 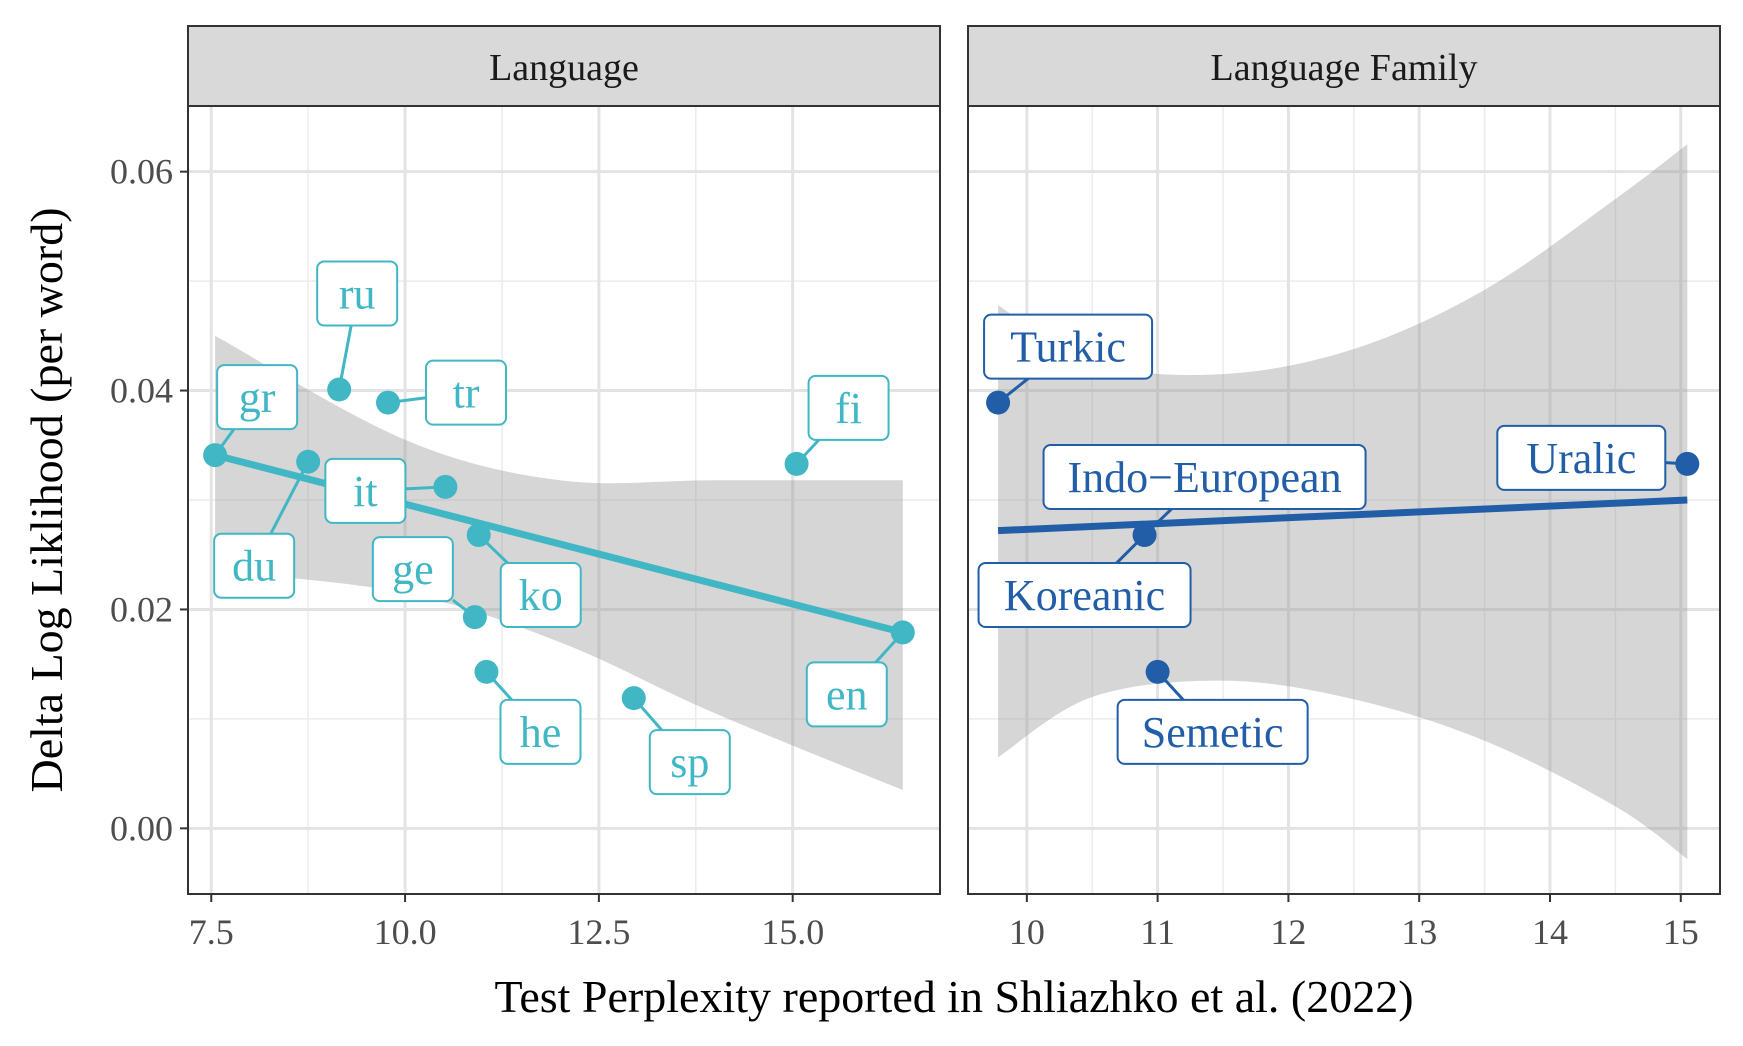 I want to click on point-label: it, so click(x=365, y=491).